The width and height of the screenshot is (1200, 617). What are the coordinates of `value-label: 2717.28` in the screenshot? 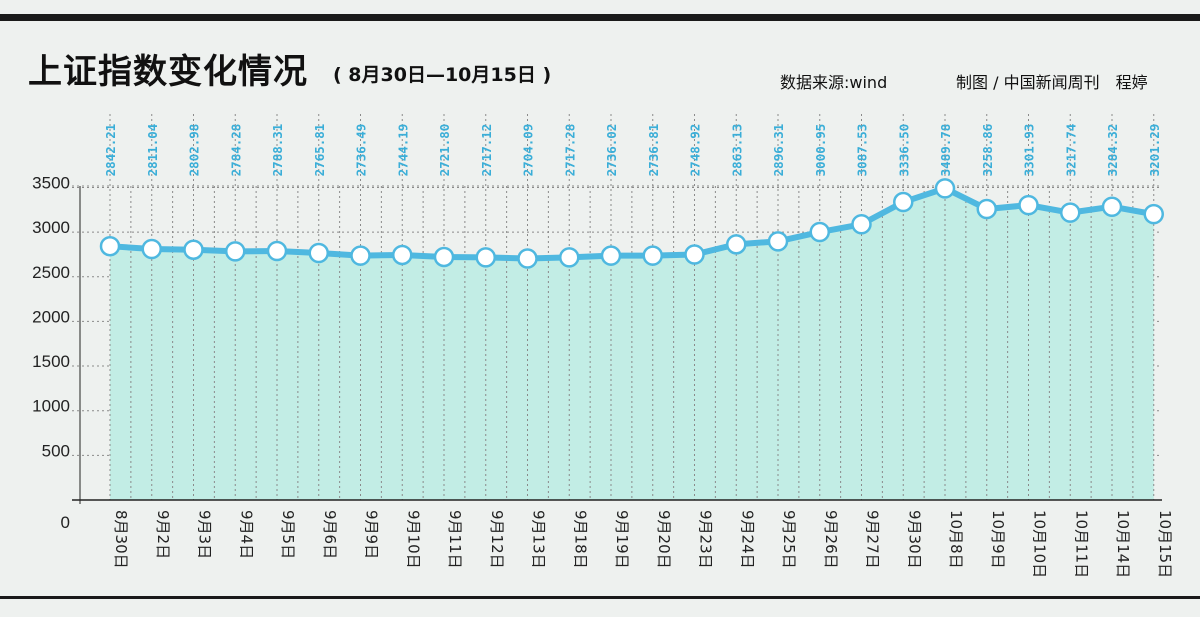 It's located at (569, 150).